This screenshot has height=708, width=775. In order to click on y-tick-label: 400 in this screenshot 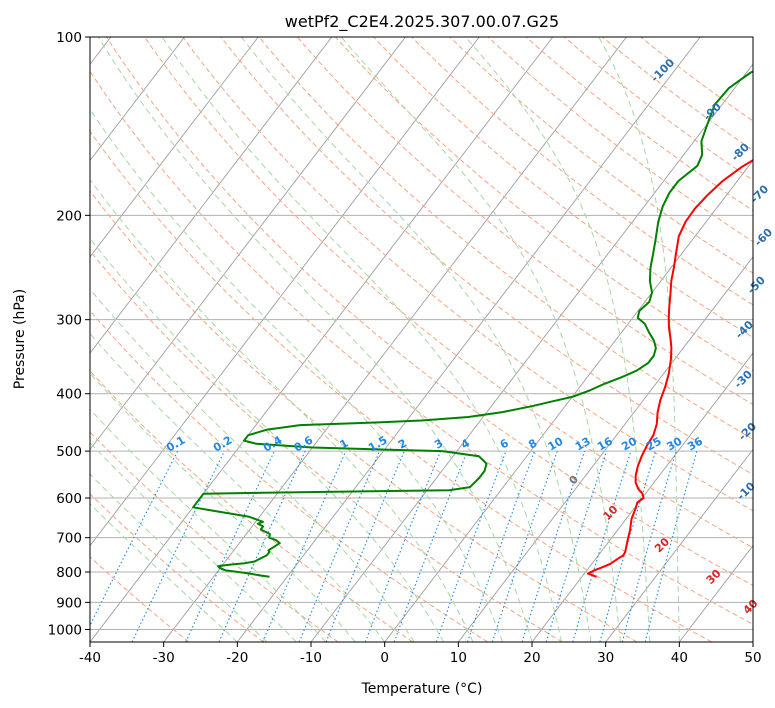, I will do `click(69, 395)`.